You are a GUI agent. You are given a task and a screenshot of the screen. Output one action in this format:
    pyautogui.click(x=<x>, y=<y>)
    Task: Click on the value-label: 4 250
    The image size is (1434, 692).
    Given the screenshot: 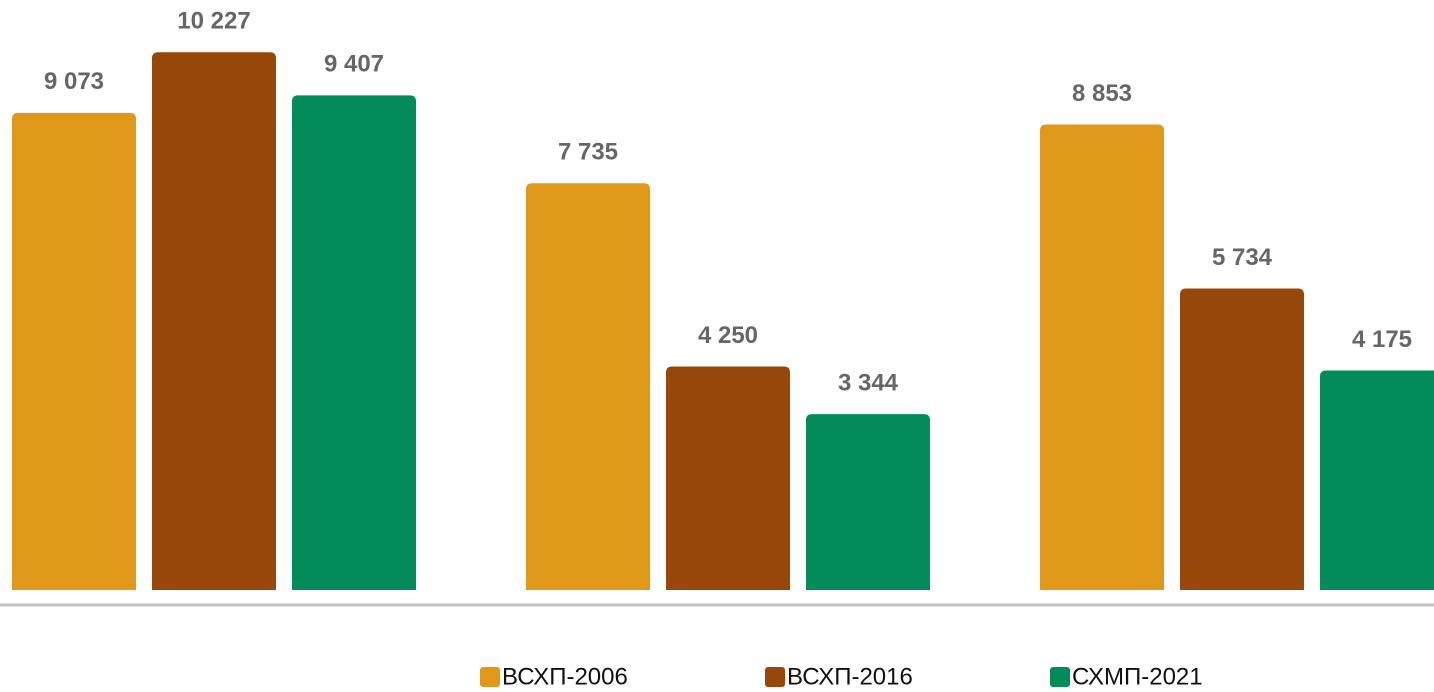 What is the action you would take?
    pyautogui.click(x=728, y=335)
    